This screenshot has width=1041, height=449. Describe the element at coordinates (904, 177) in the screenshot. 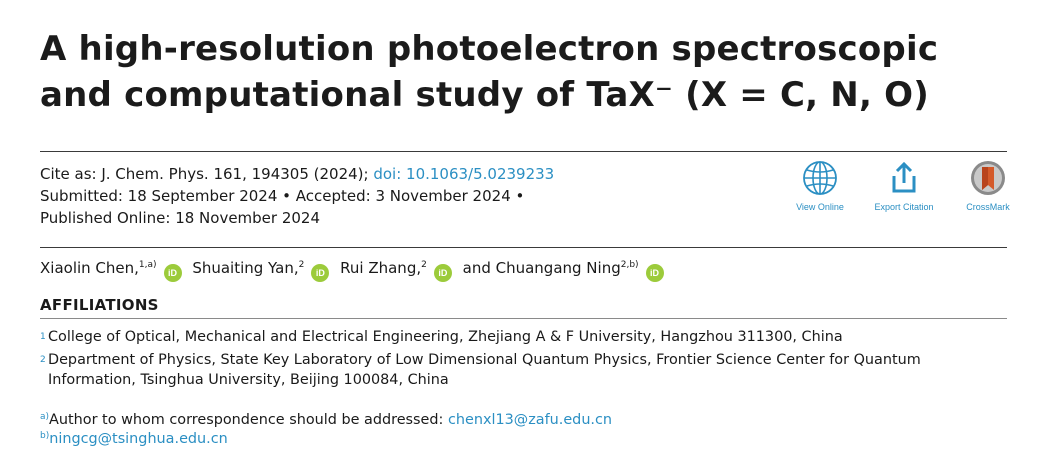

I see `export-icon` at that location.